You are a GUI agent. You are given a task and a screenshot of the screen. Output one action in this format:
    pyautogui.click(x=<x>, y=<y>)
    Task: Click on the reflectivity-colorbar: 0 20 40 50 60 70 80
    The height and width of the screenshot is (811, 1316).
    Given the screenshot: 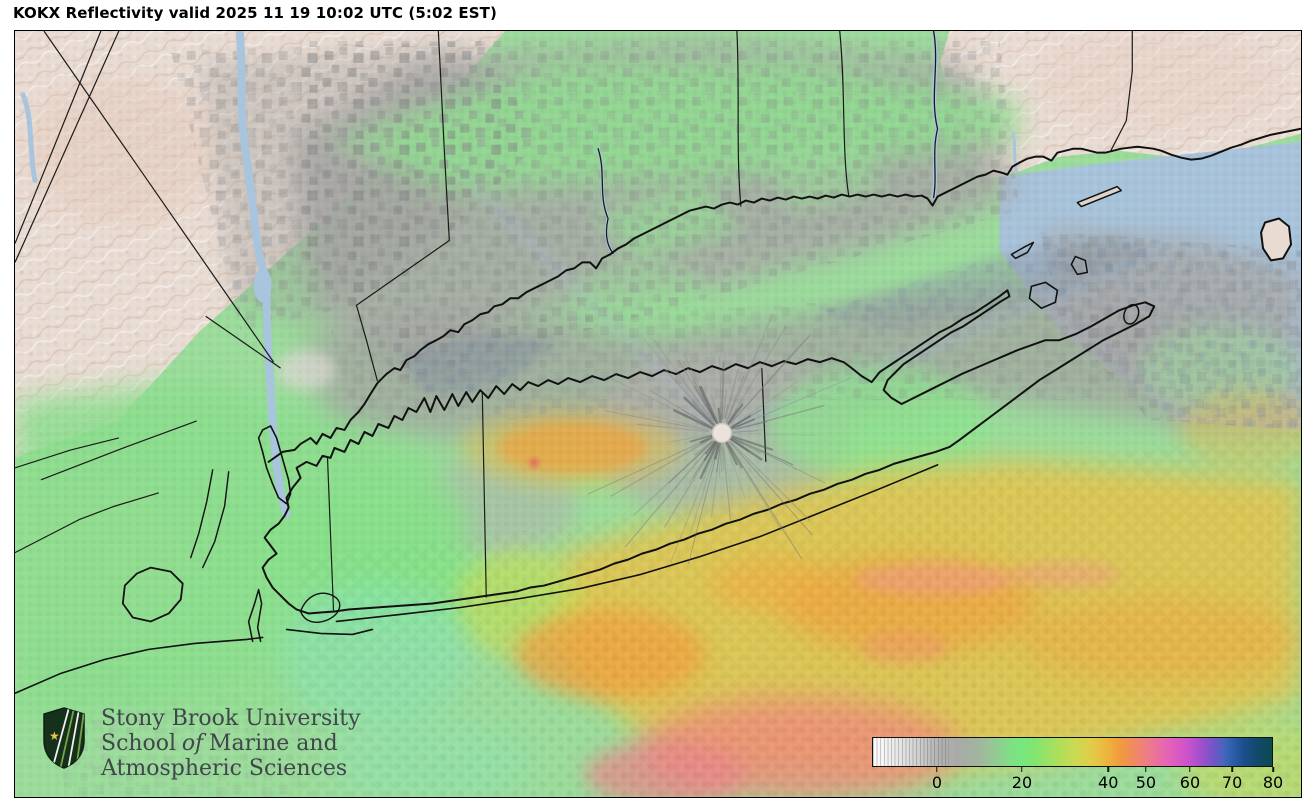 What is the action you would take?
    pyautogui.click(x=1077, y=765)
    